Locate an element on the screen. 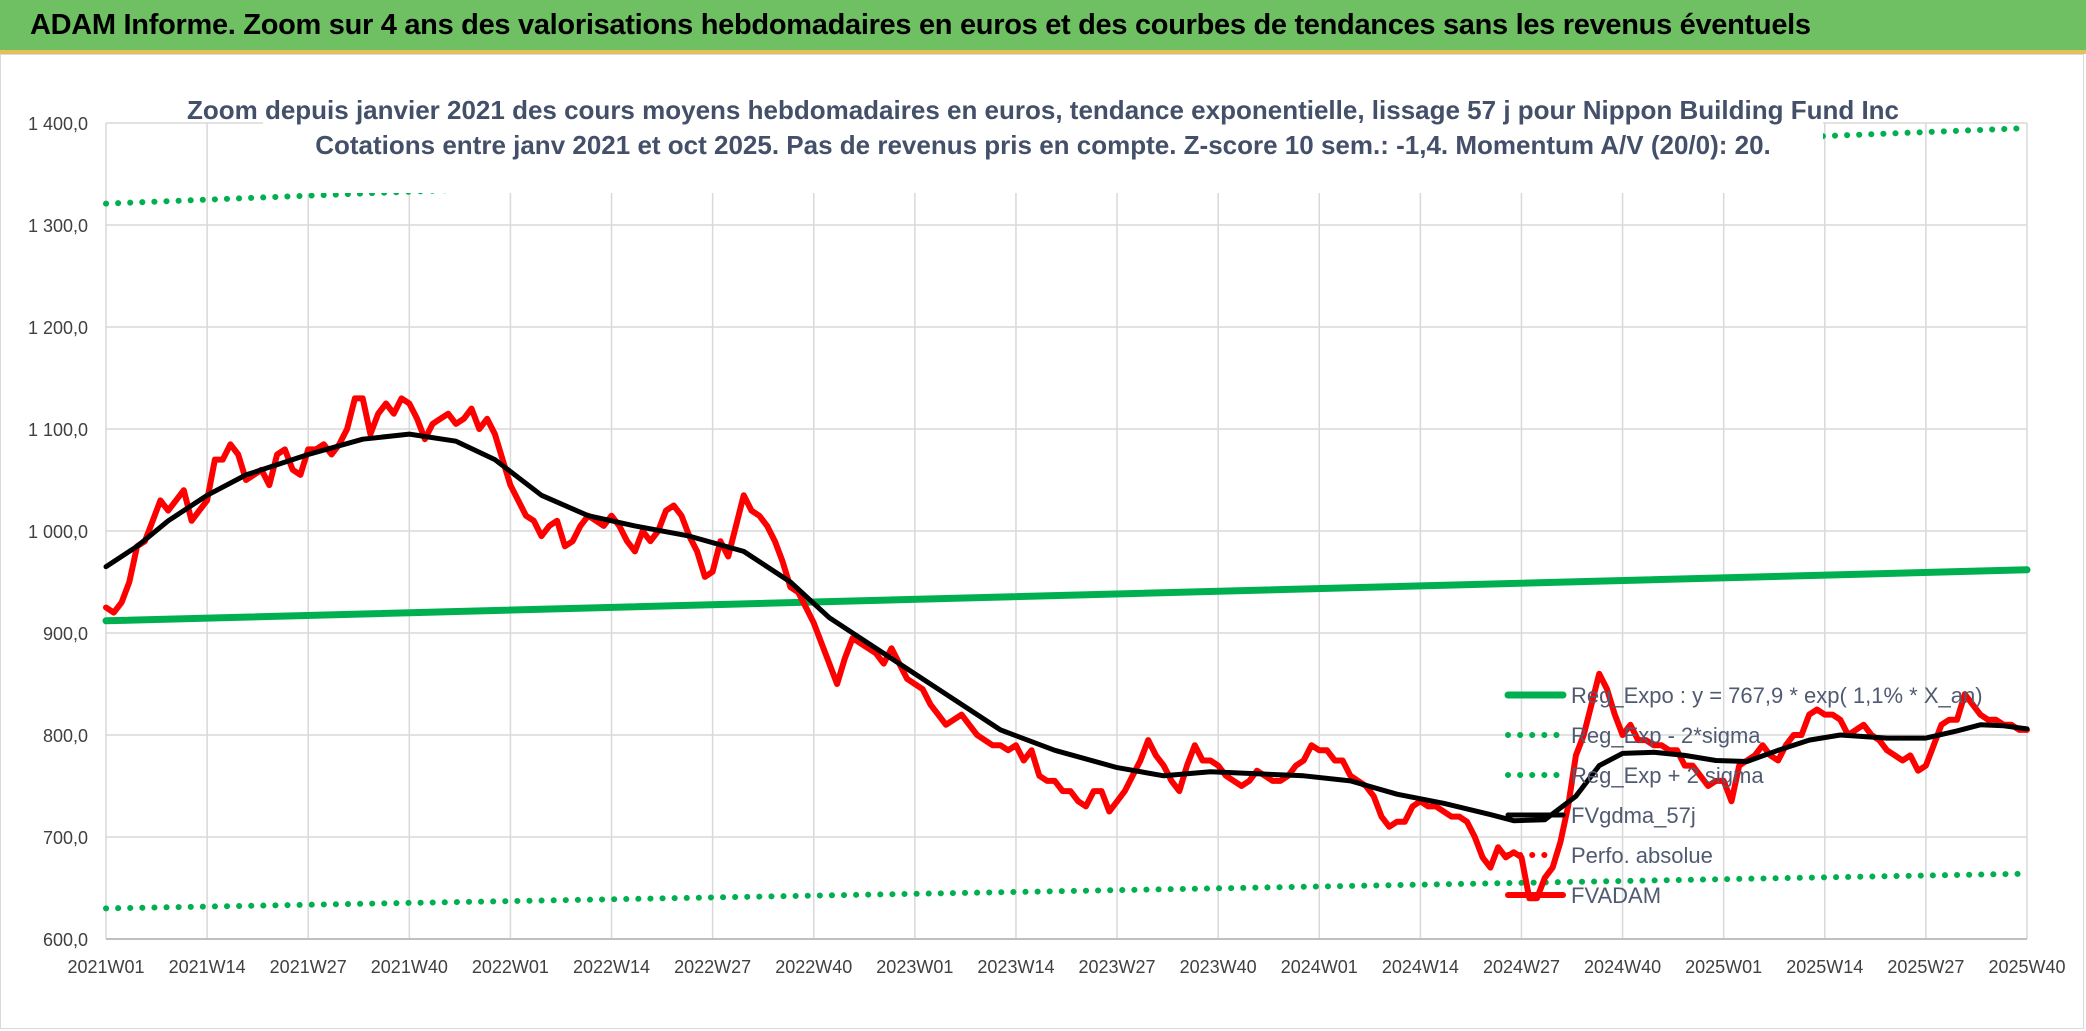 The image size is (2086, 1031). y-tick-label: 600,0 is located at coordinates (65, 940).